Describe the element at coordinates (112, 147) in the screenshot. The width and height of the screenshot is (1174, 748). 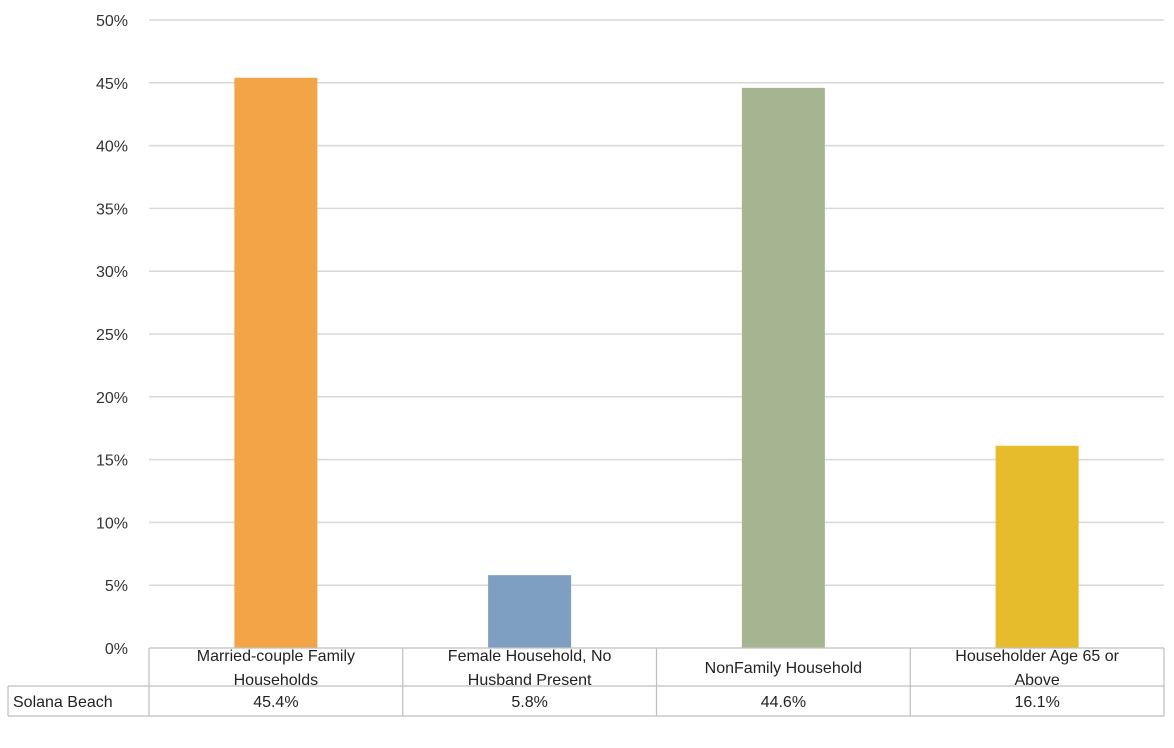
I see `y-tick-label: 40%` at that location.